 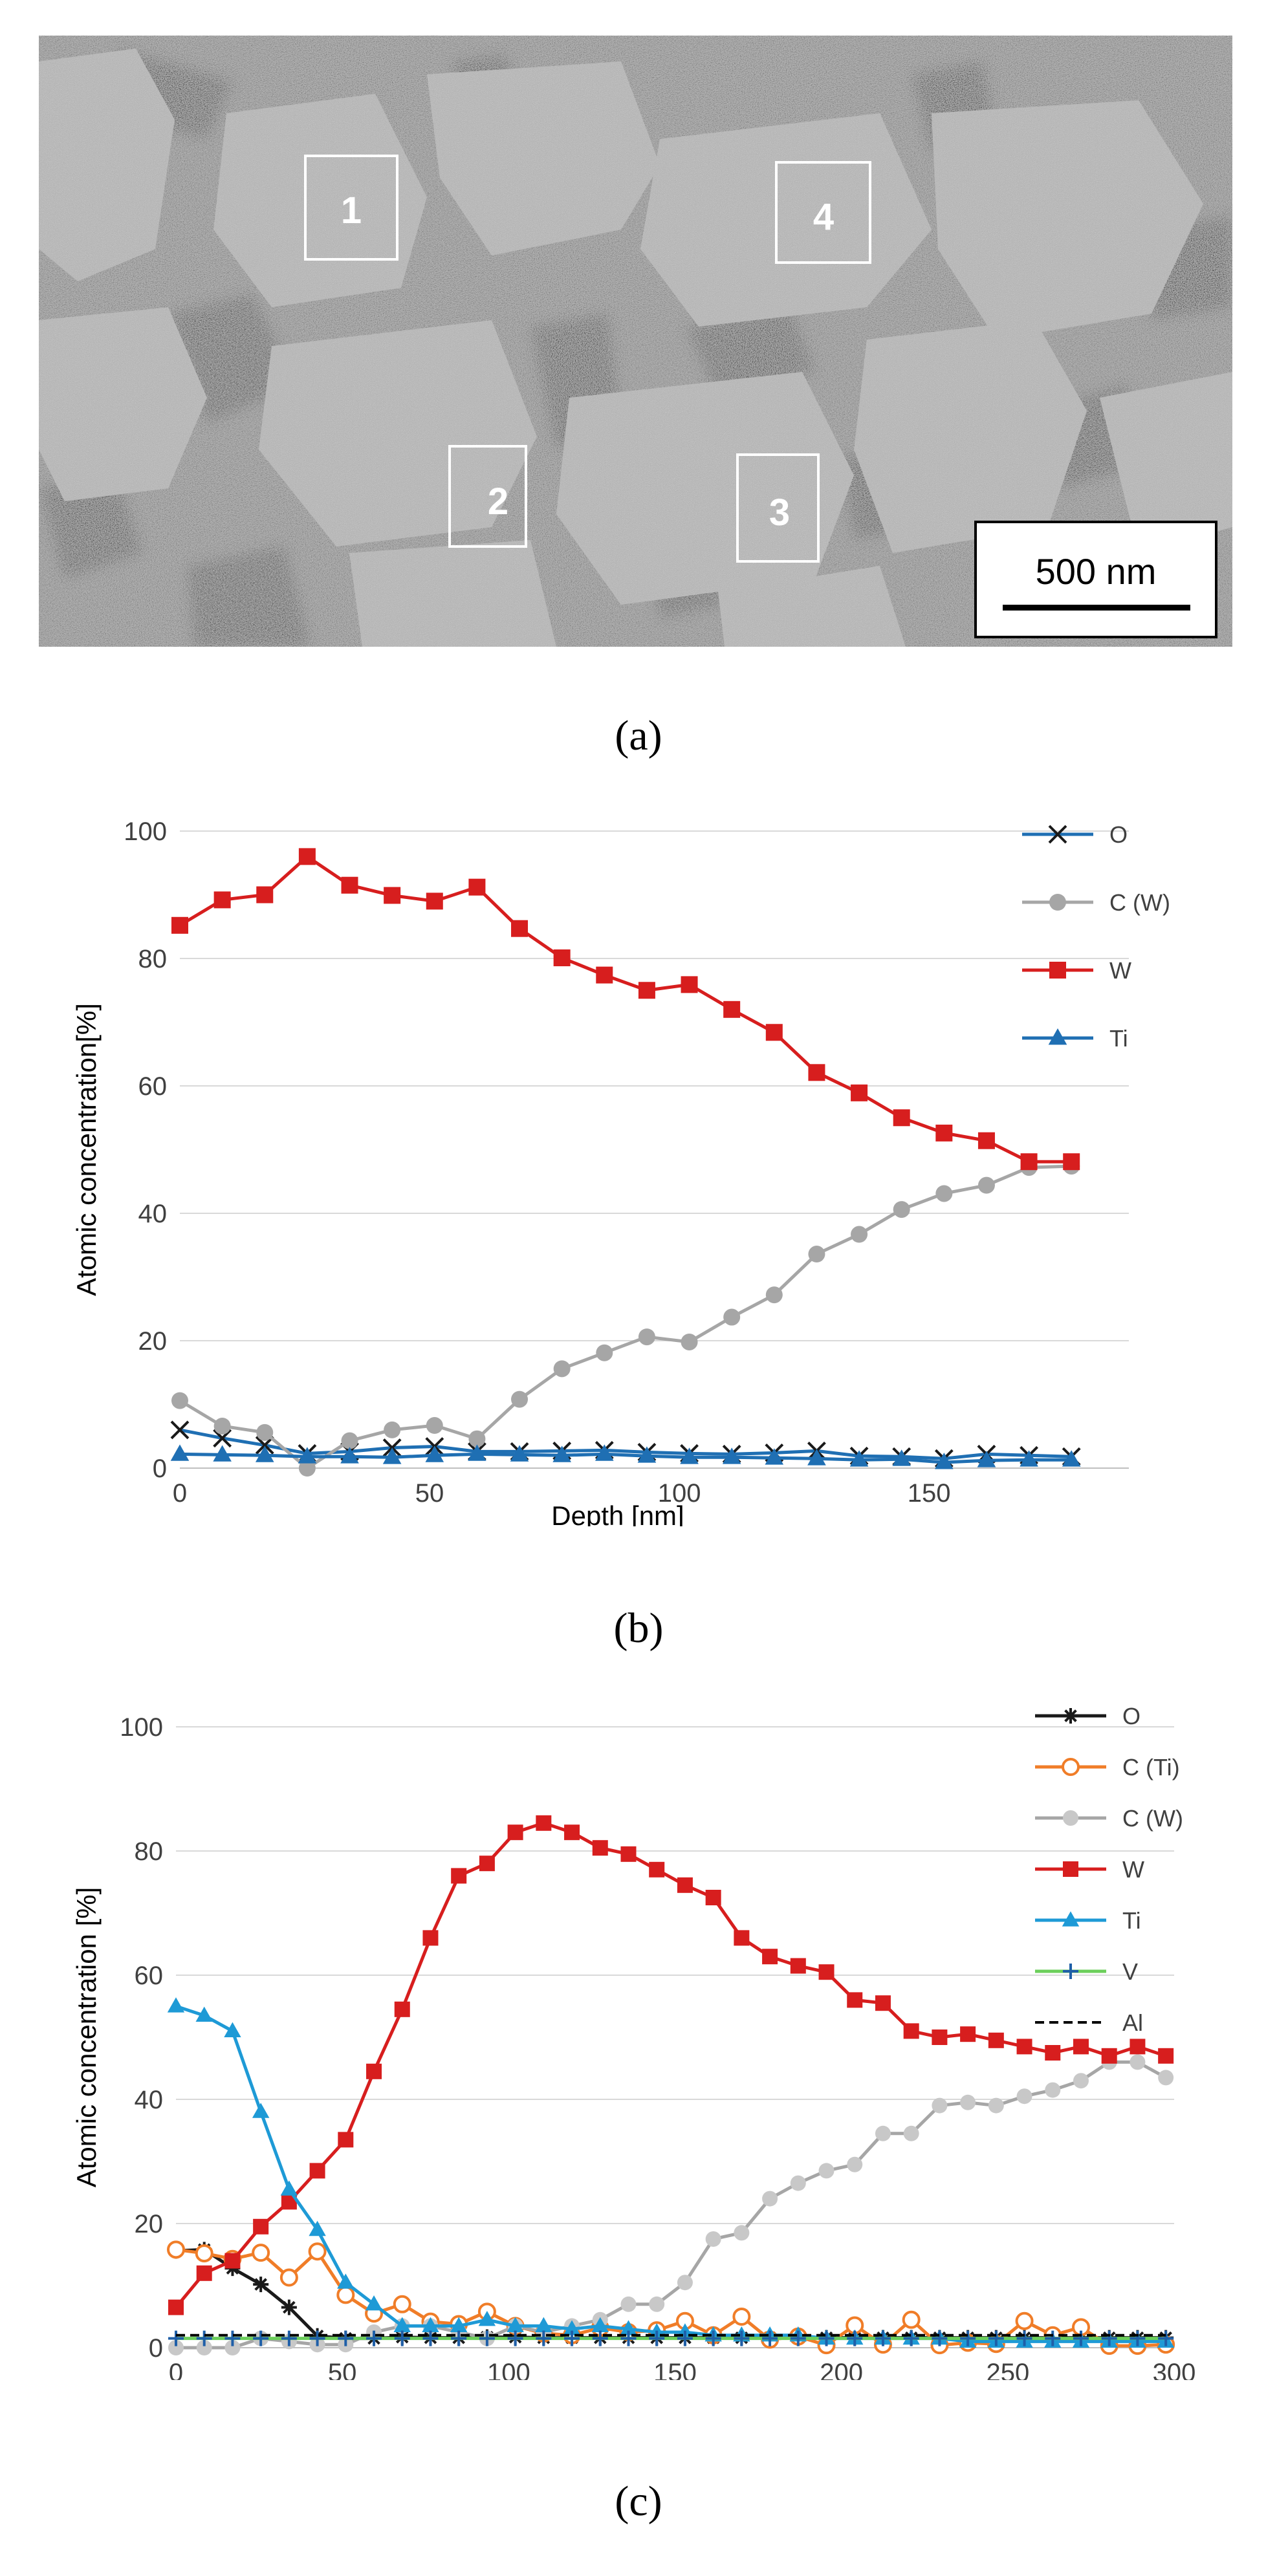 What do you see at coordinates (638, 735) in the screenshot?
I see `caption-a: (a)` at bounding box center [638, 735].